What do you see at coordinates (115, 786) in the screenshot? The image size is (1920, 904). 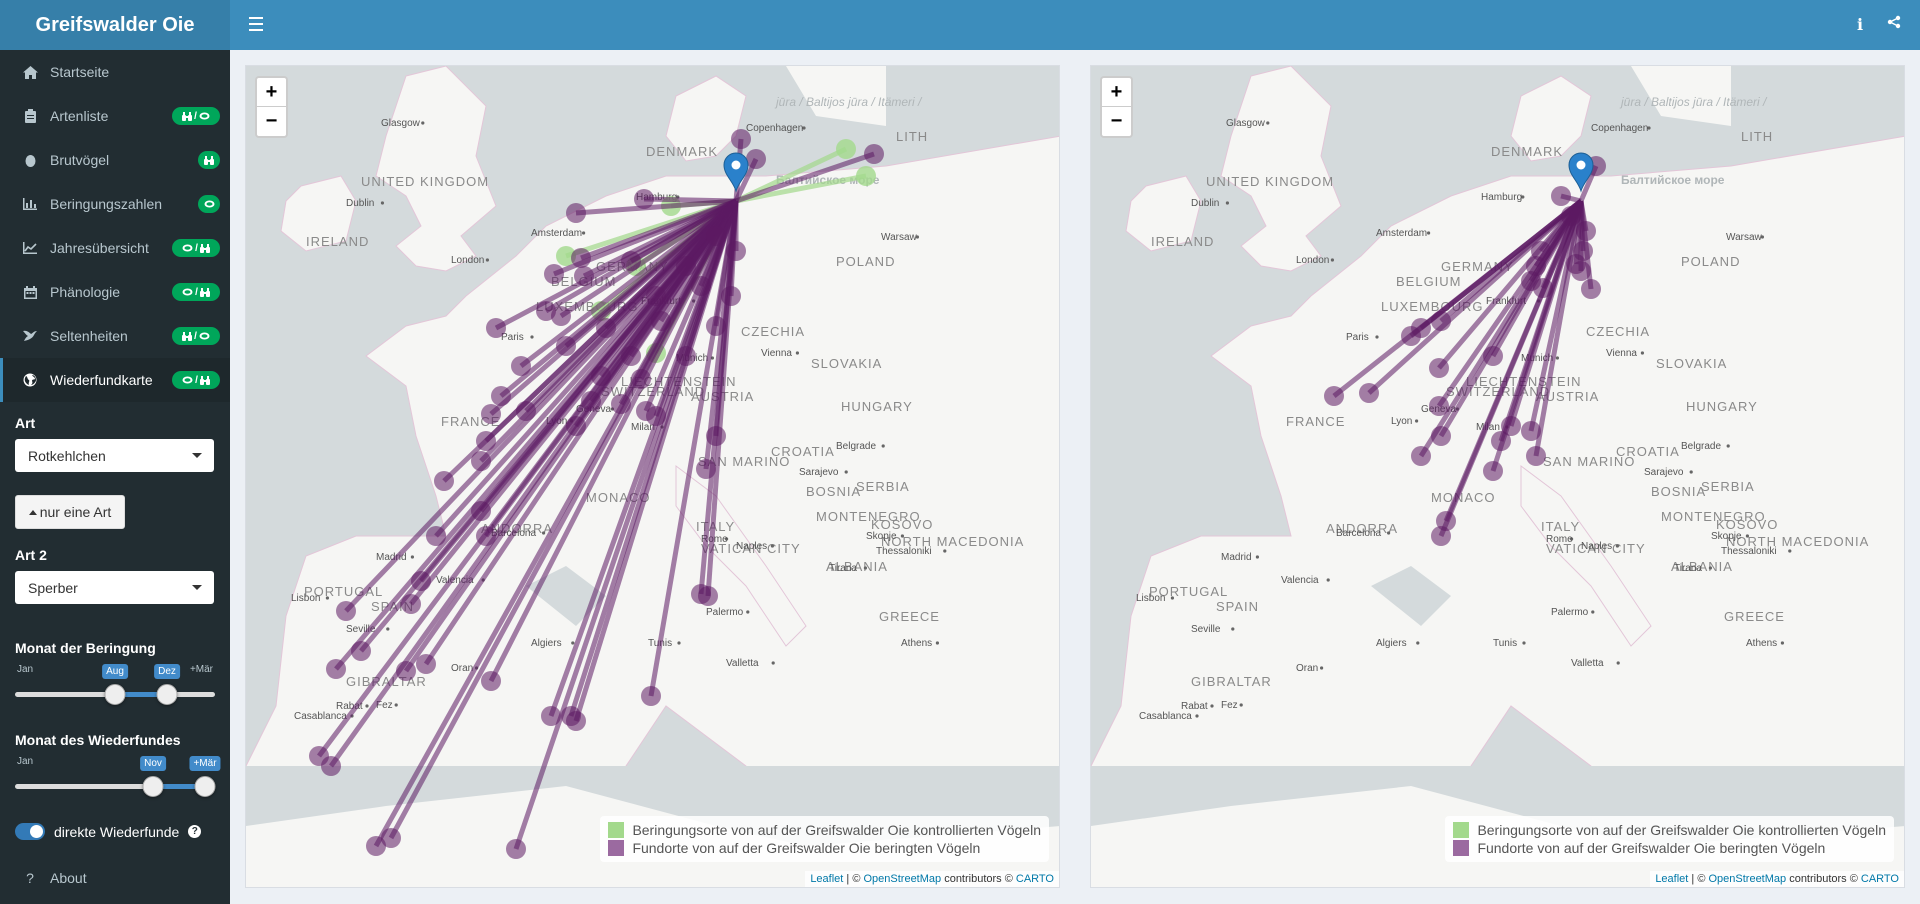 I see `slider-track` at bounding box center [115, 786].